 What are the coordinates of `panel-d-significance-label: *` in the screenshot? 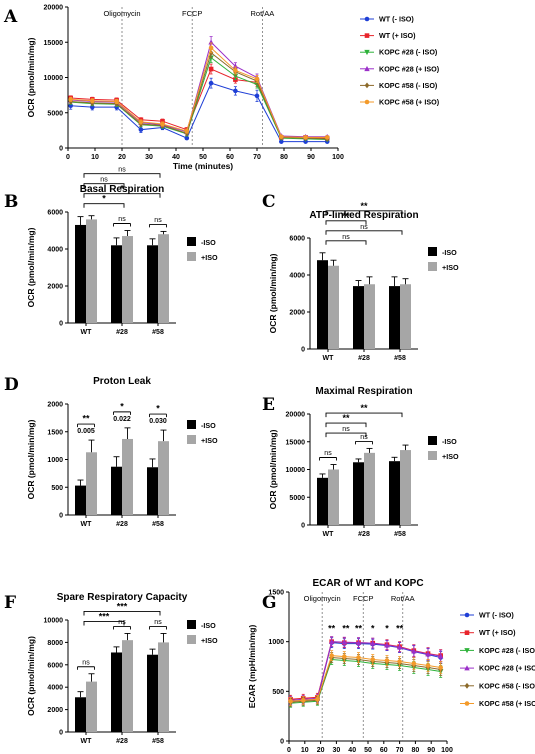 It's located at (122, 406).